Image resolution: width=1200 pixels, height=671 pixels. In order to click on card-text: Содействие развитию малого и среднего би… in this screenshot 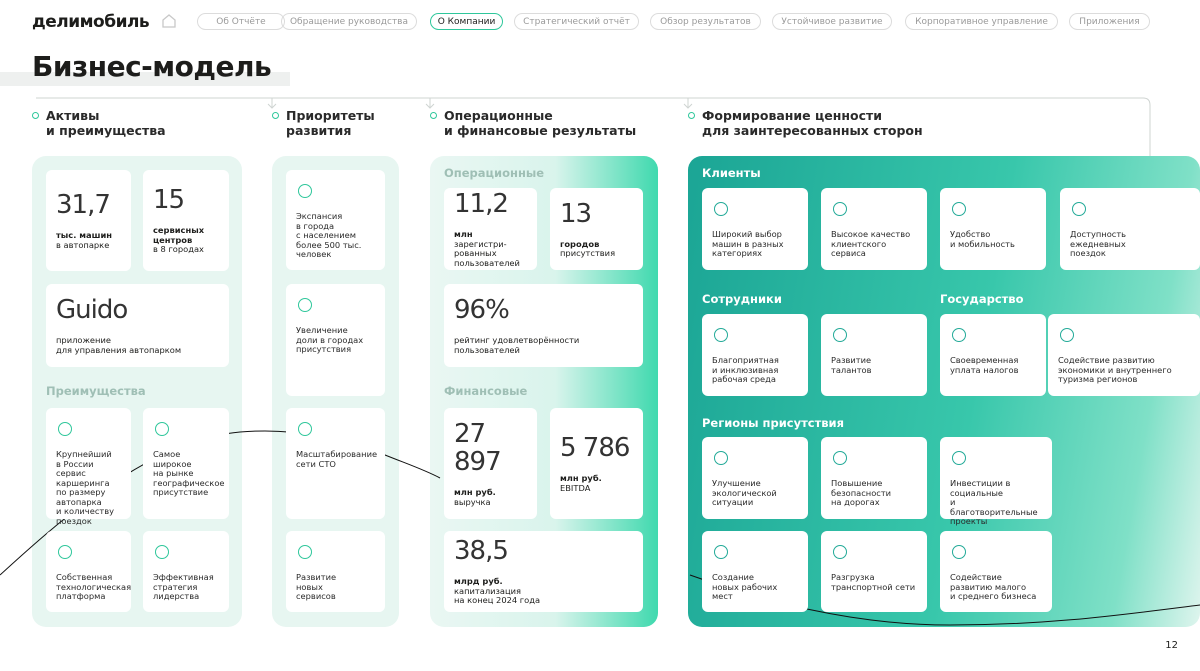, I will do `click(993, 586)`.